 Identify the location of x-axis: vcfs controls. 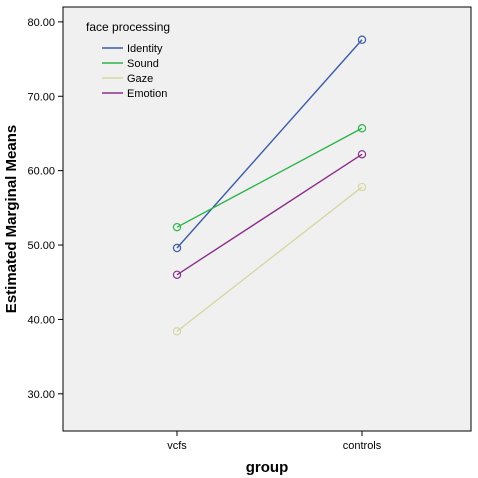
(274, 441).